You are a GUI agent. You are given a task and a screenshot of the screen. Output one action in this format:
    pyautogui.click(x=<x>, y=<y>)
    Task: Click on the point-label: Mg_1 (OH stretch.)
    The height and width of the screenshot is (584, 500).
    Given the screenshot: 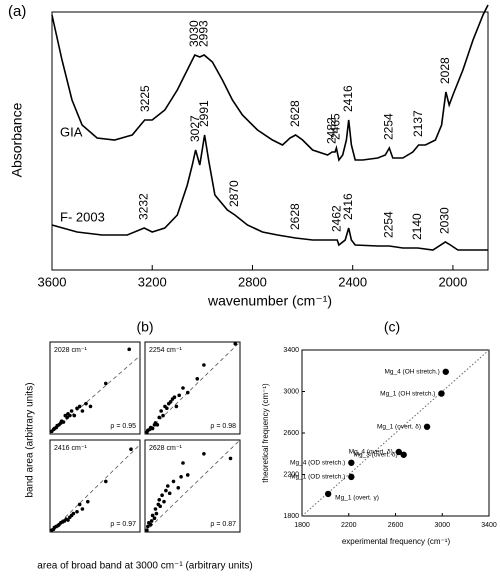 What is the action you would take?
    pyautogui.click(x=407, y=393)
    